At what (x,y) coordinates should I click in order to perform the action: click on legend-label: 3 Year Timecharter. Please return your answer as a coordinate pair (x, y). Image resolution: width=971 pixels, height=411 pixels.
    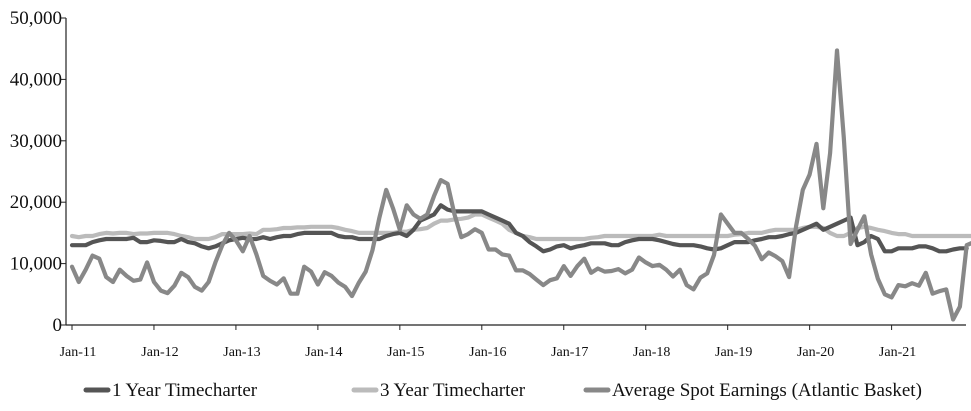
    Looking at the image, I should click on (453, 390).